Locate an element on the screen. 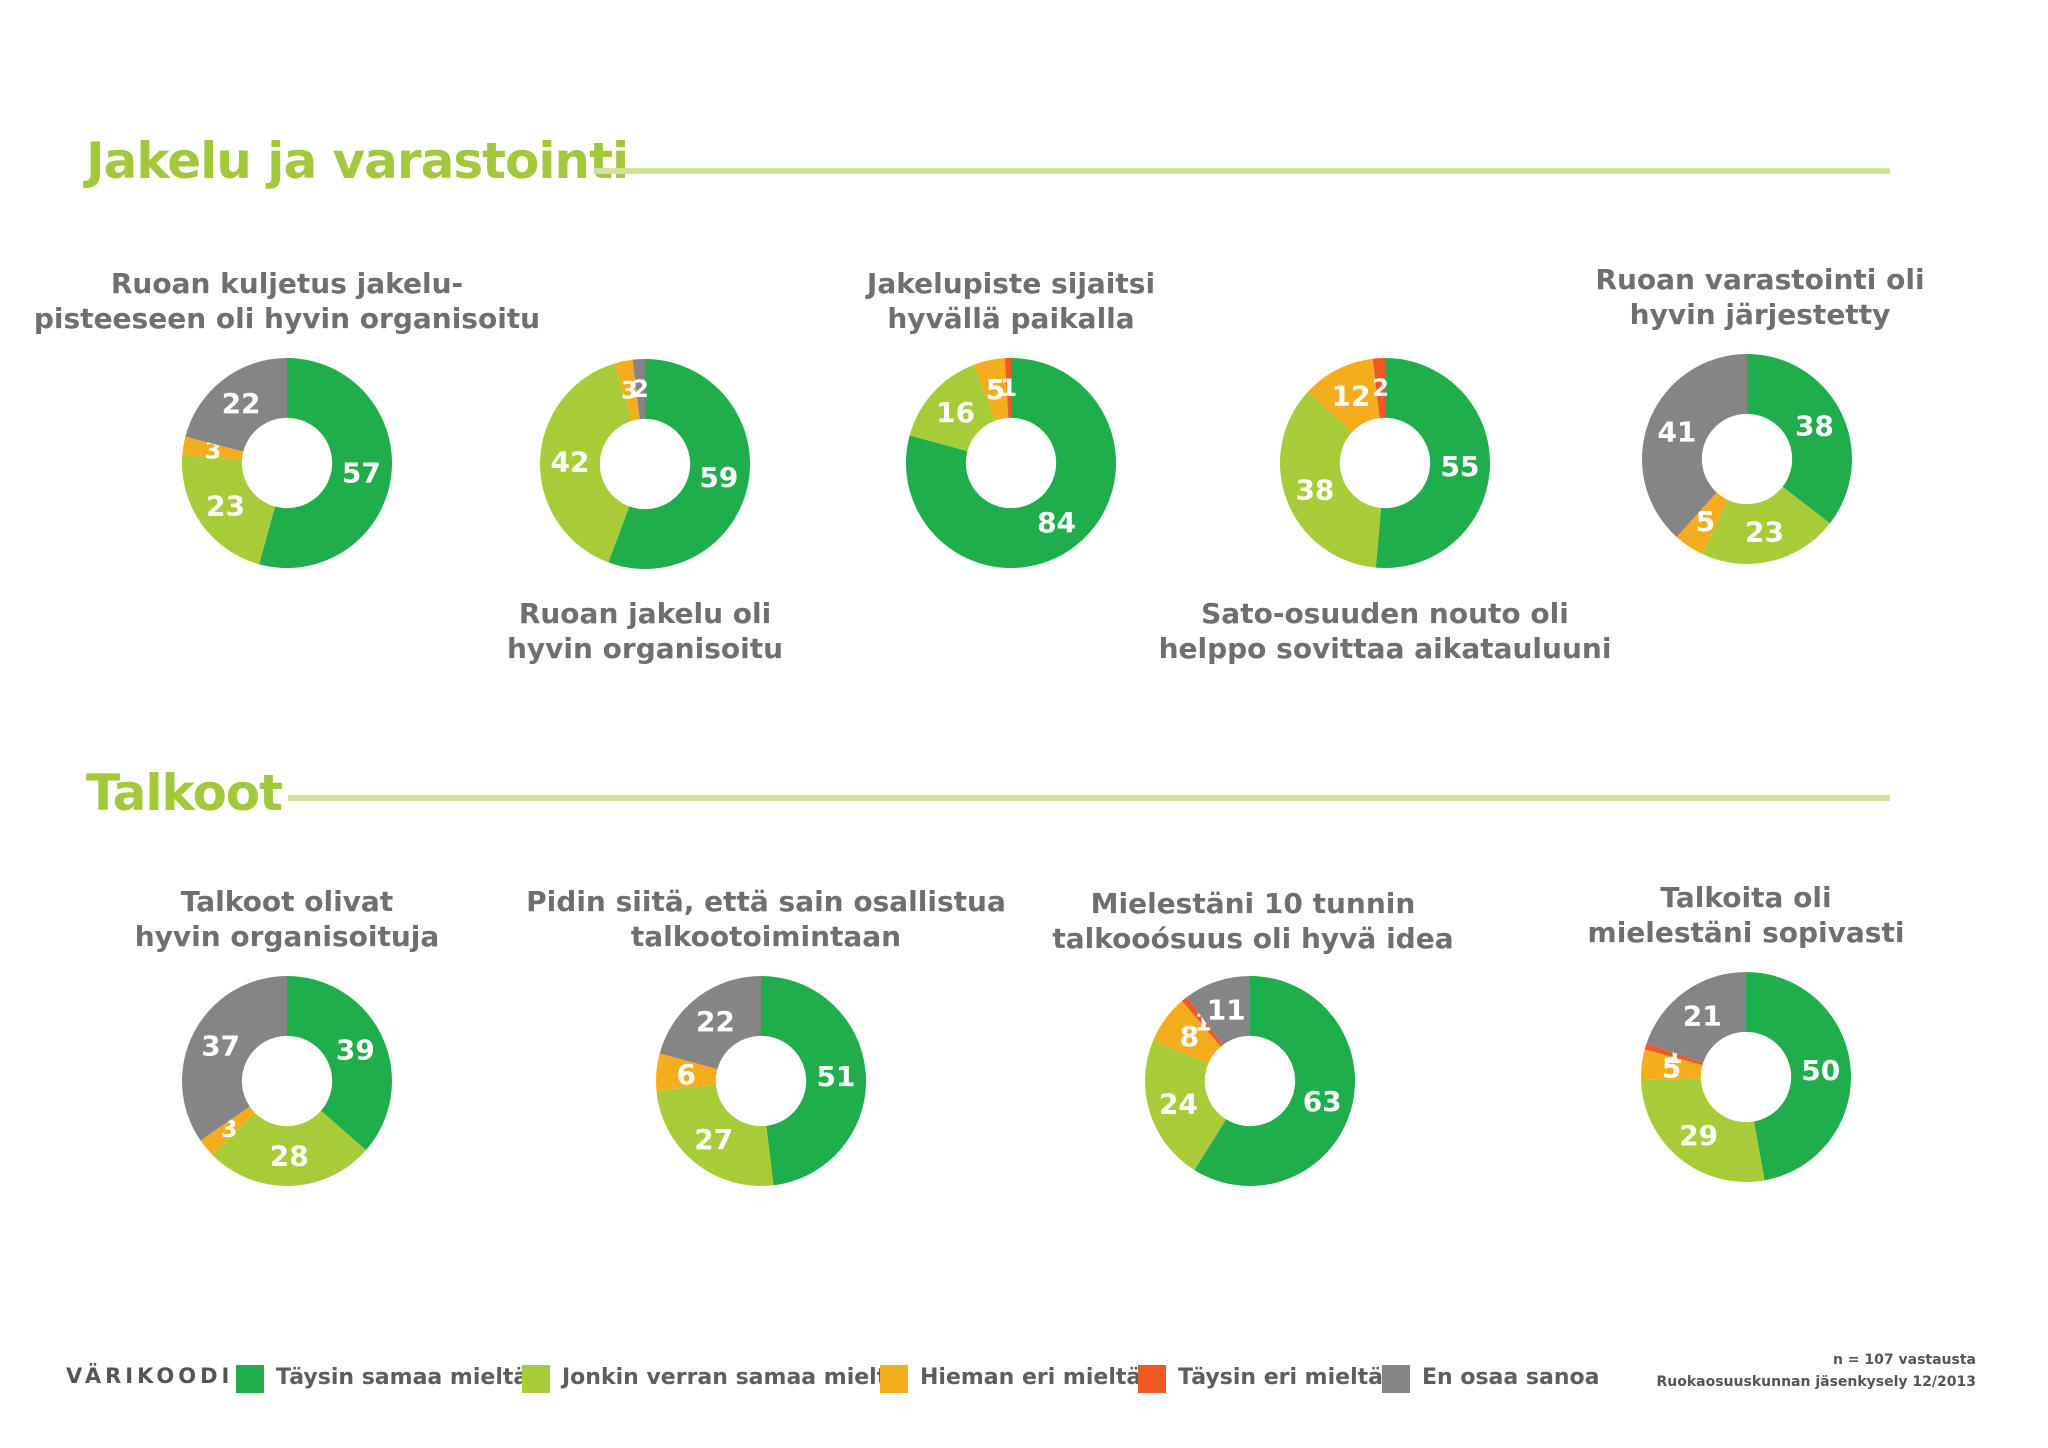 This screenshot has width=2048, height=1448. chart-title-1: Ruoan jakelu oli hyvin organisoitu is located at coordinates (645, 631).